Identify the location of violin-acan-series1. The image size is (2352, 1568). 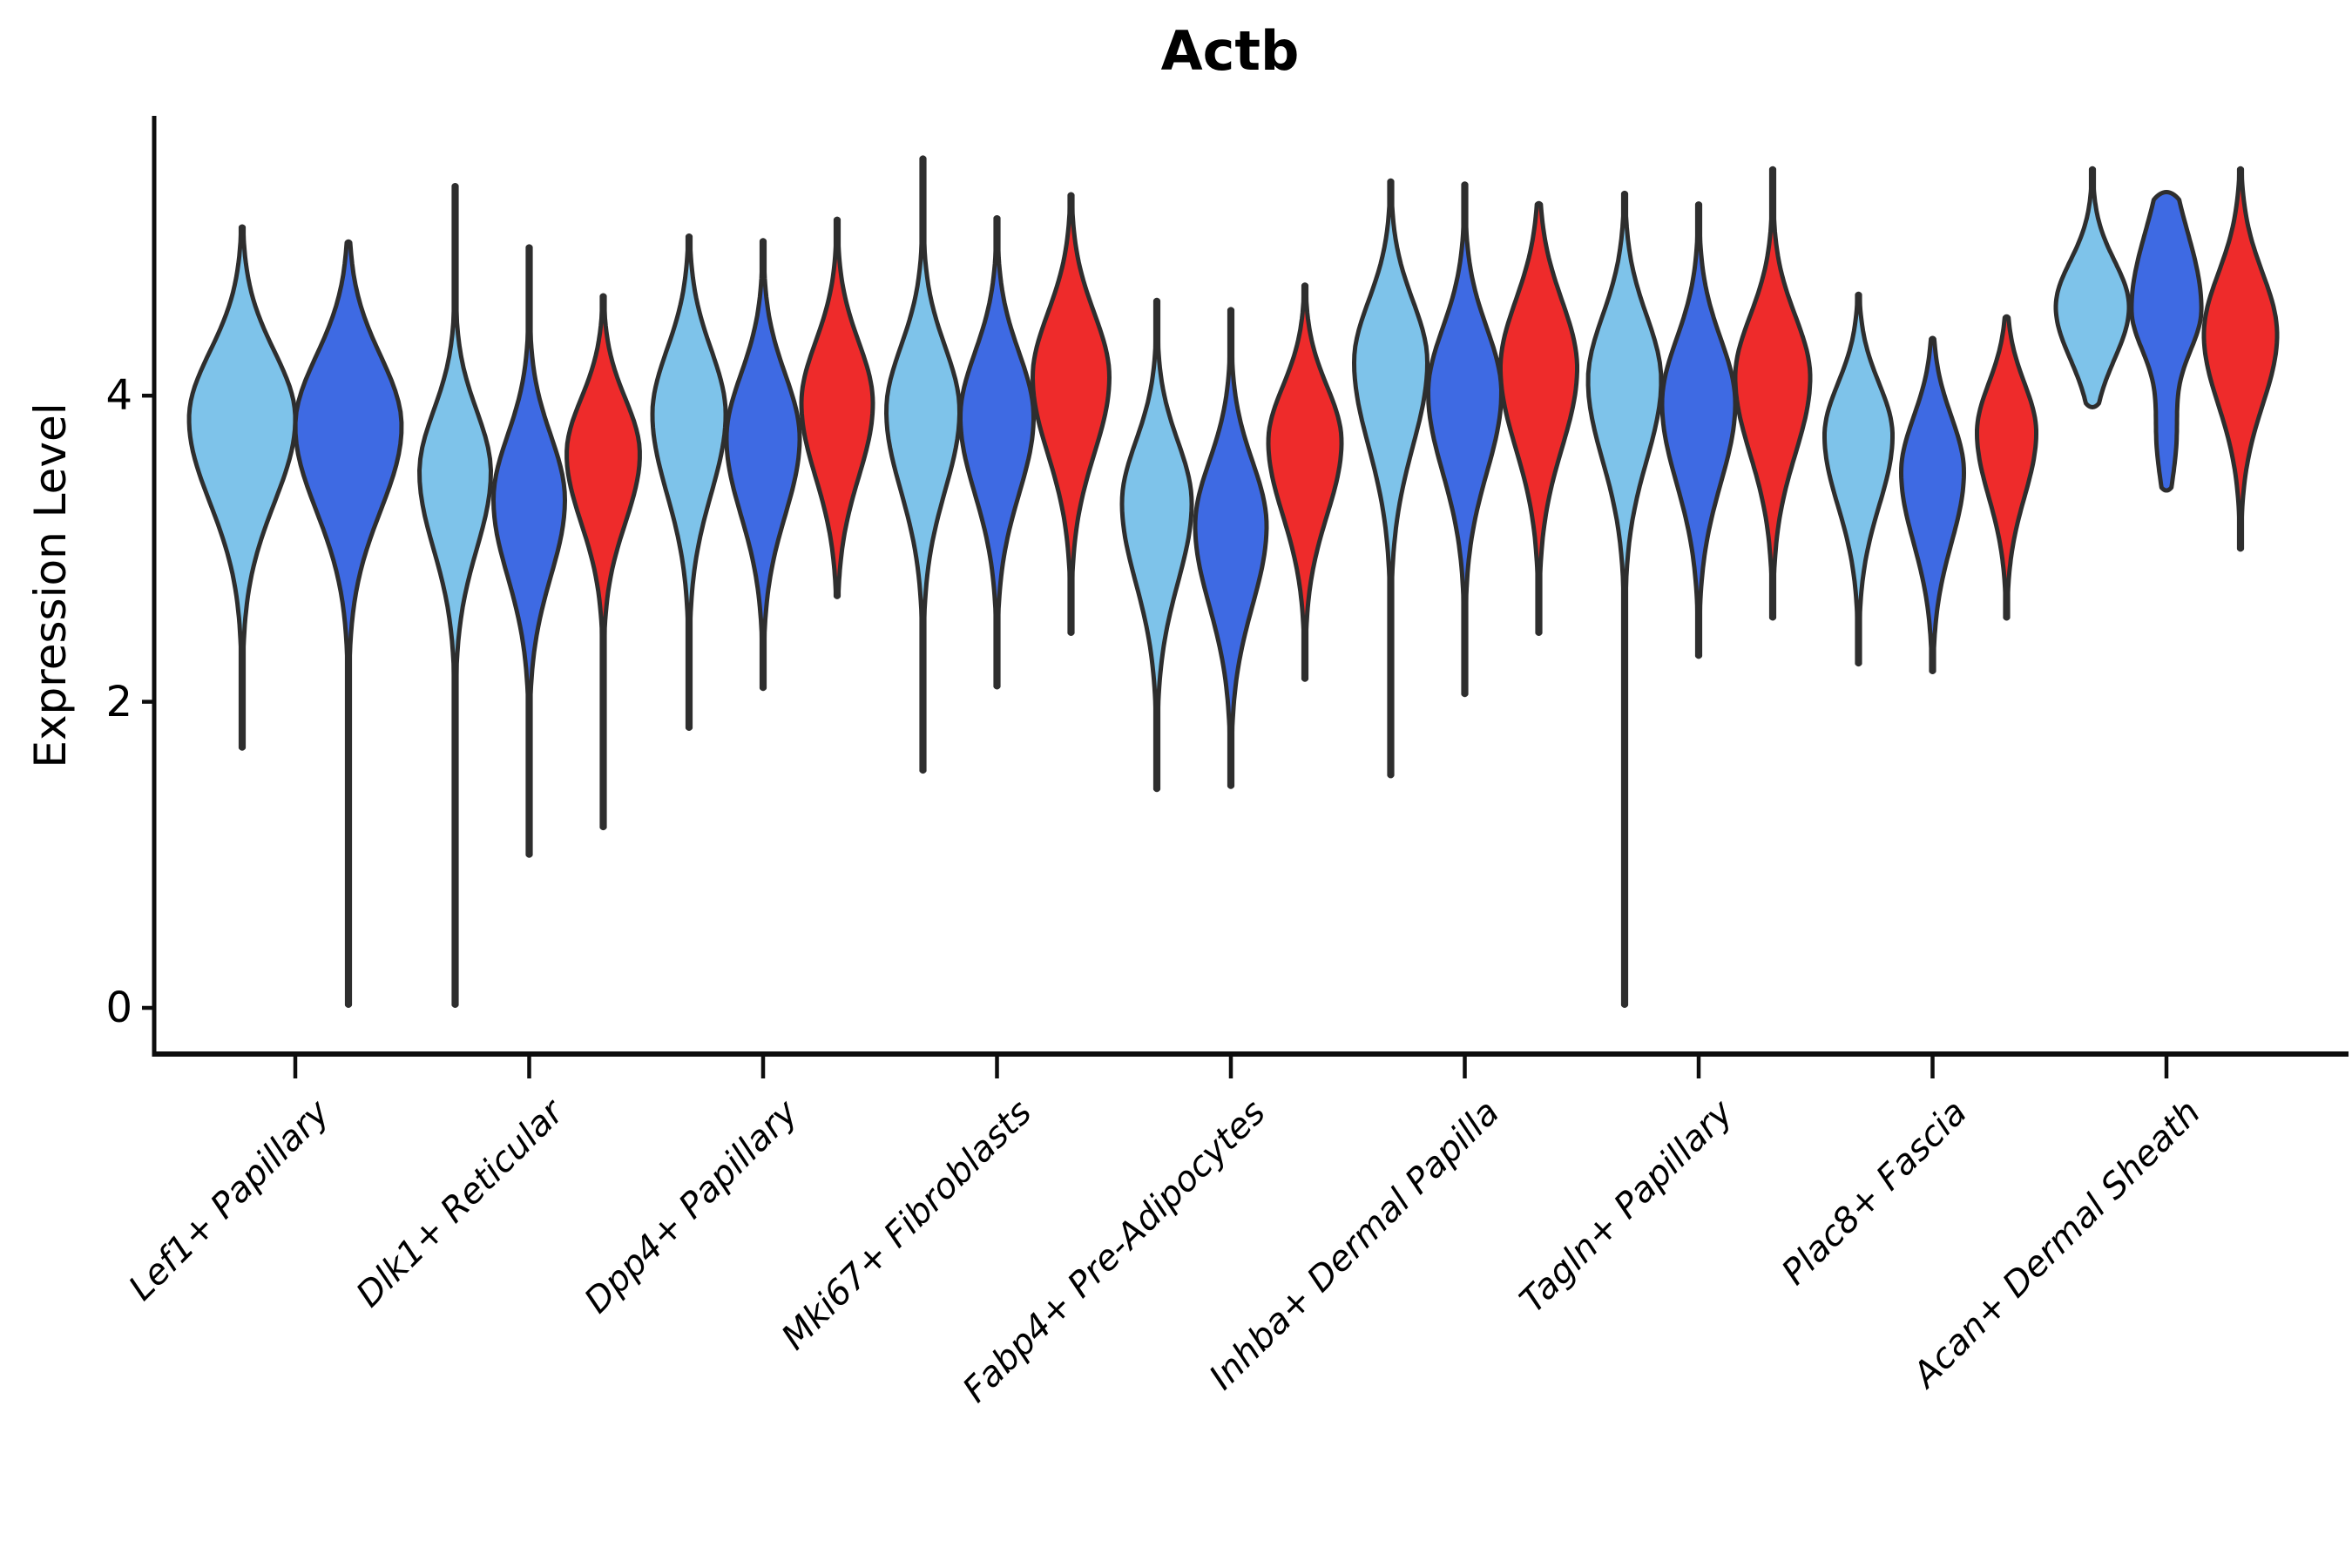
(2092, 287).